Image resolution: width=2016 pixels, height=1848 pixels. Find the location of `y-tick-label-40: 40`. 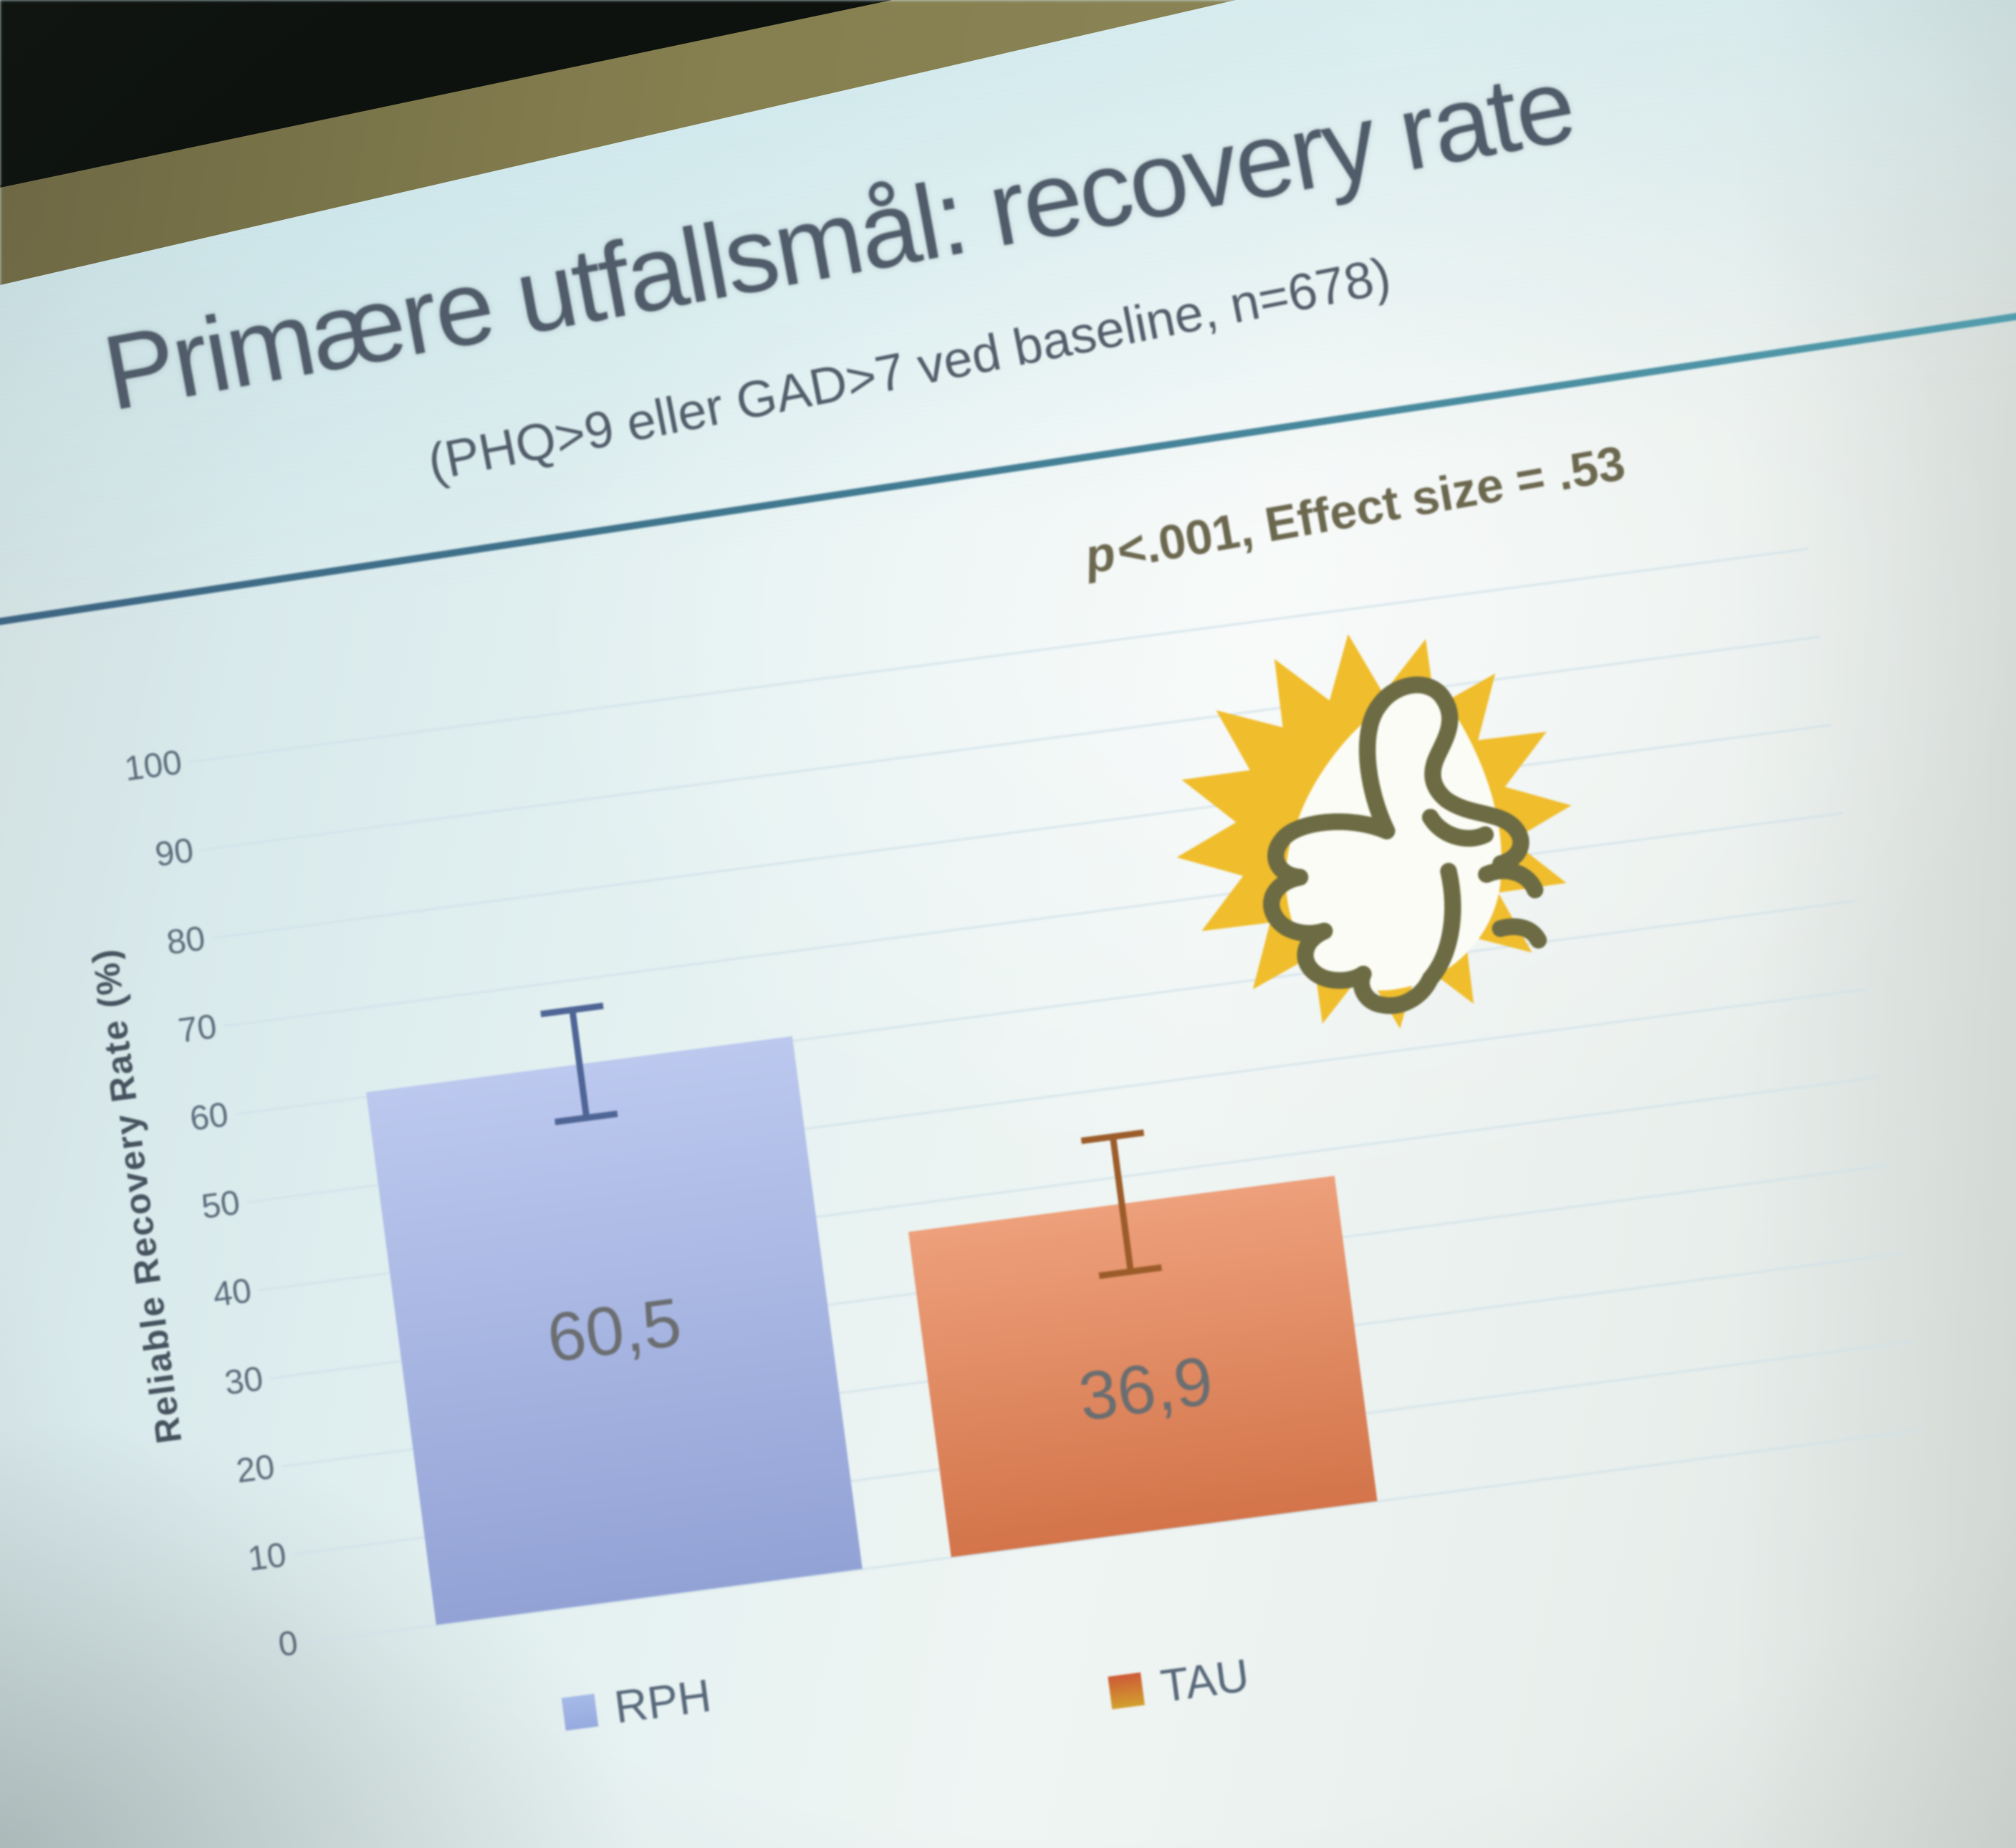

y-tick-label-40: 40 is located at coordinates (232, 1293).